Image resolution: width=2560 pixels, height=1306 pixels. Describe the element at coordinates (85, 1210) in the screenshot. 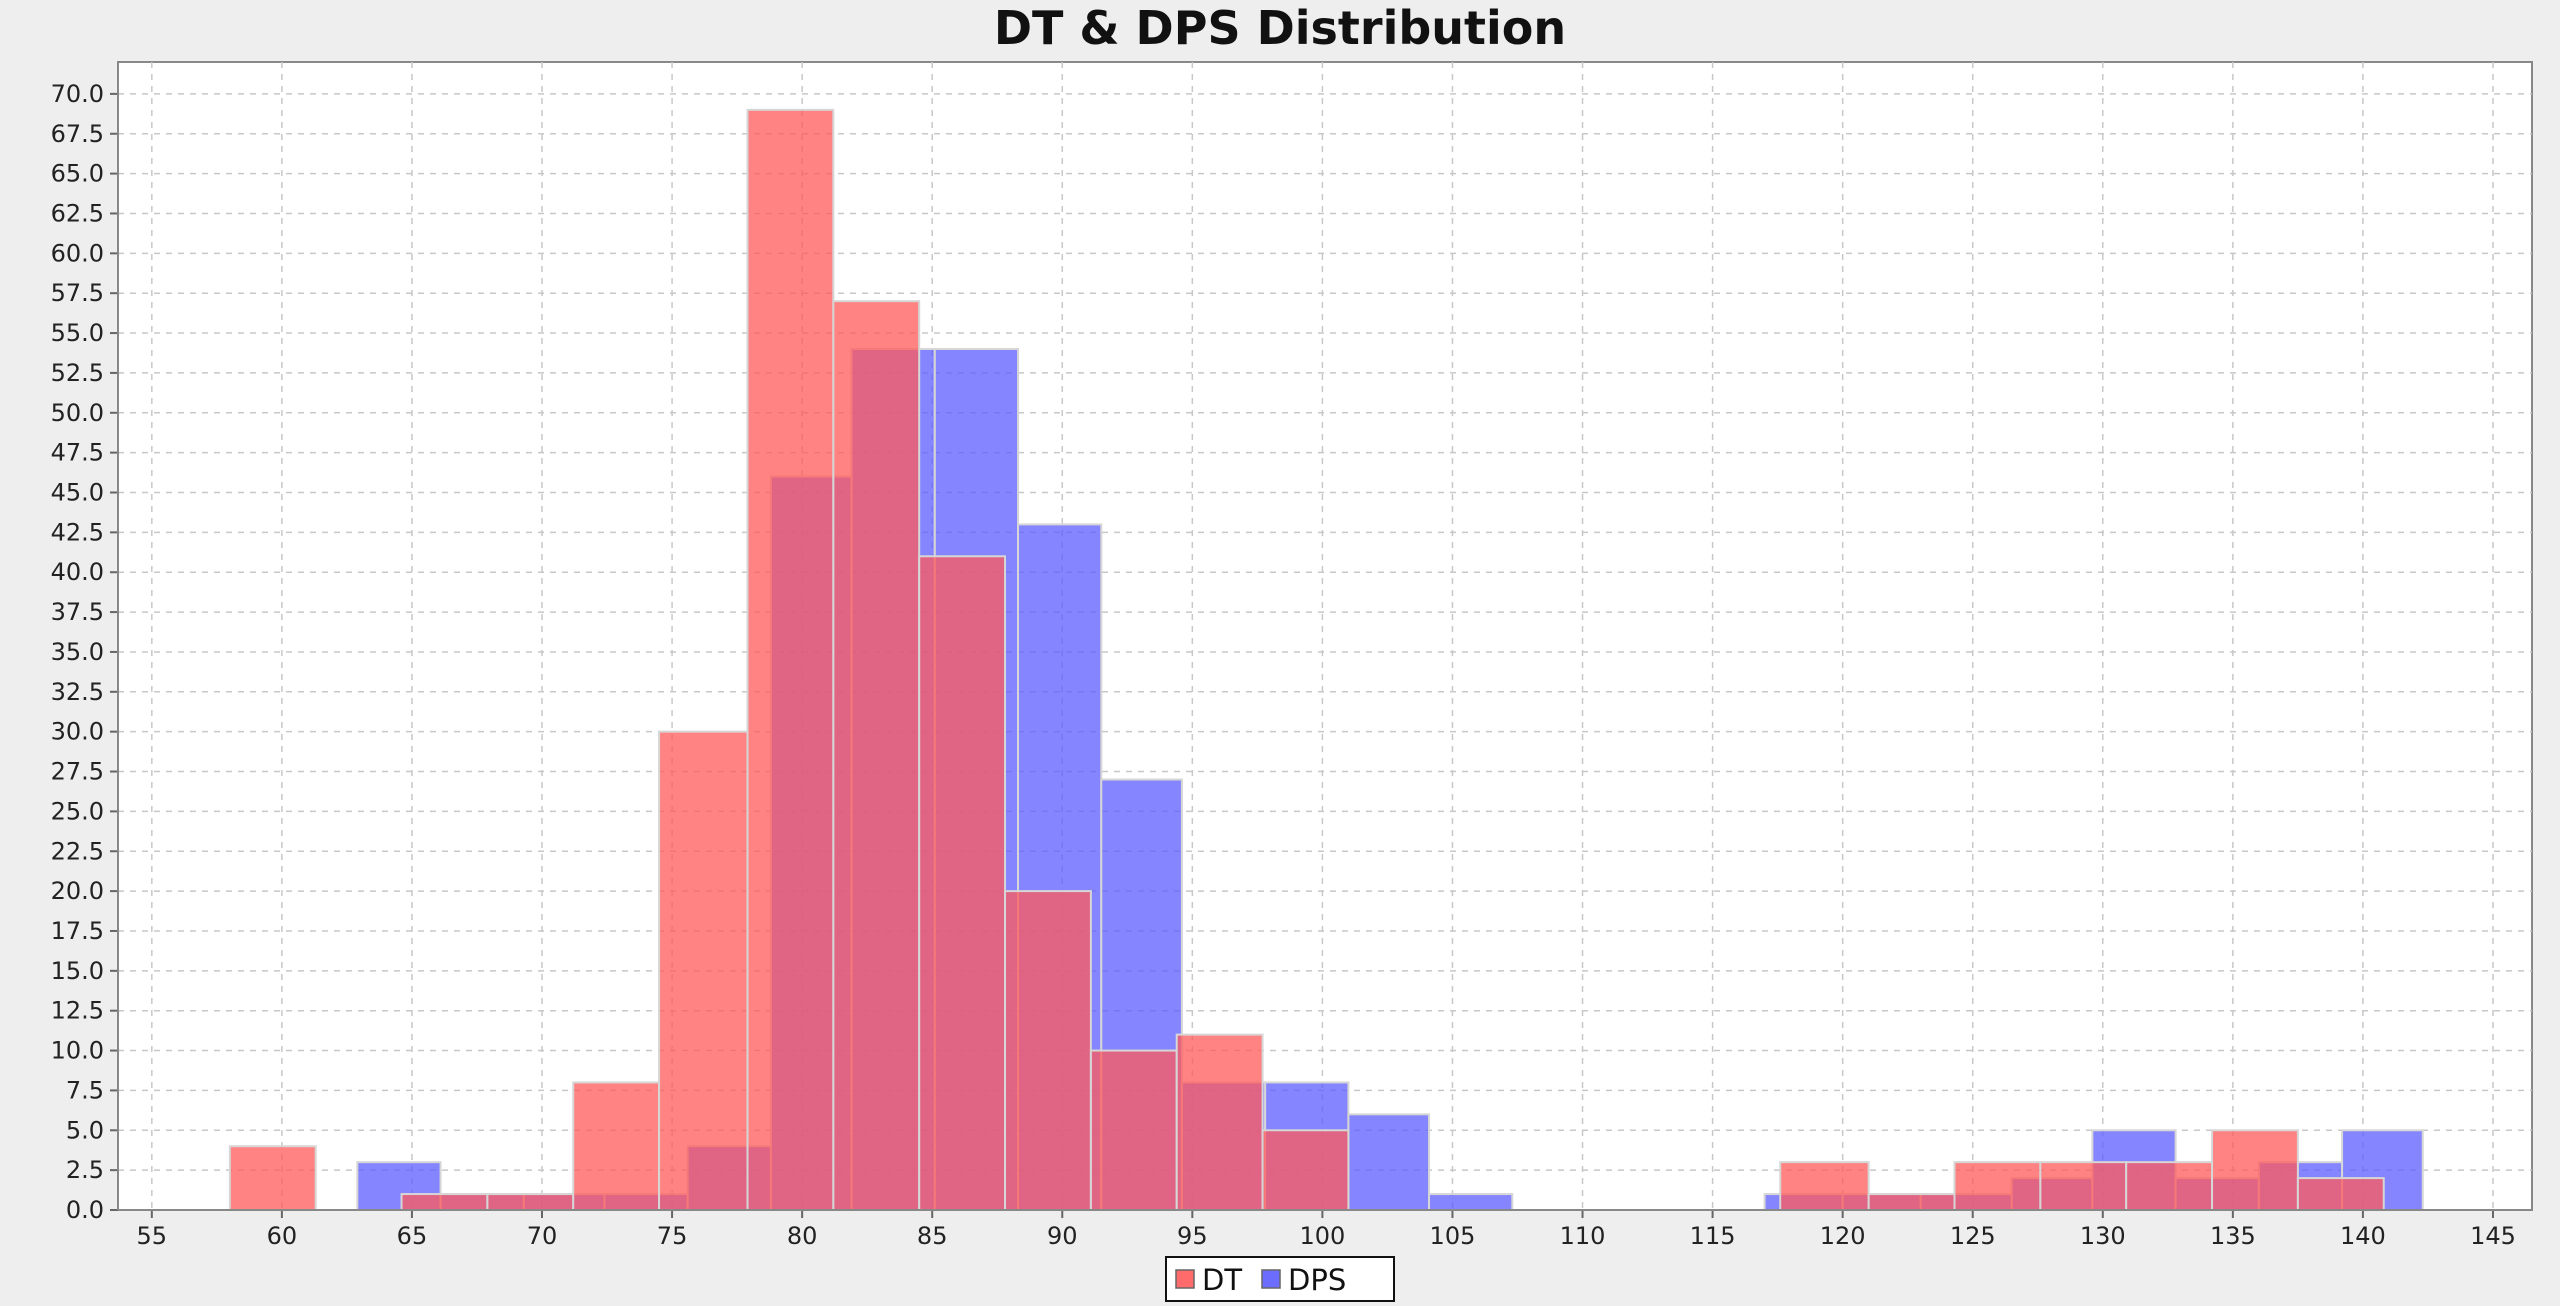

I see `y-tick-label: 0.0` at that location.